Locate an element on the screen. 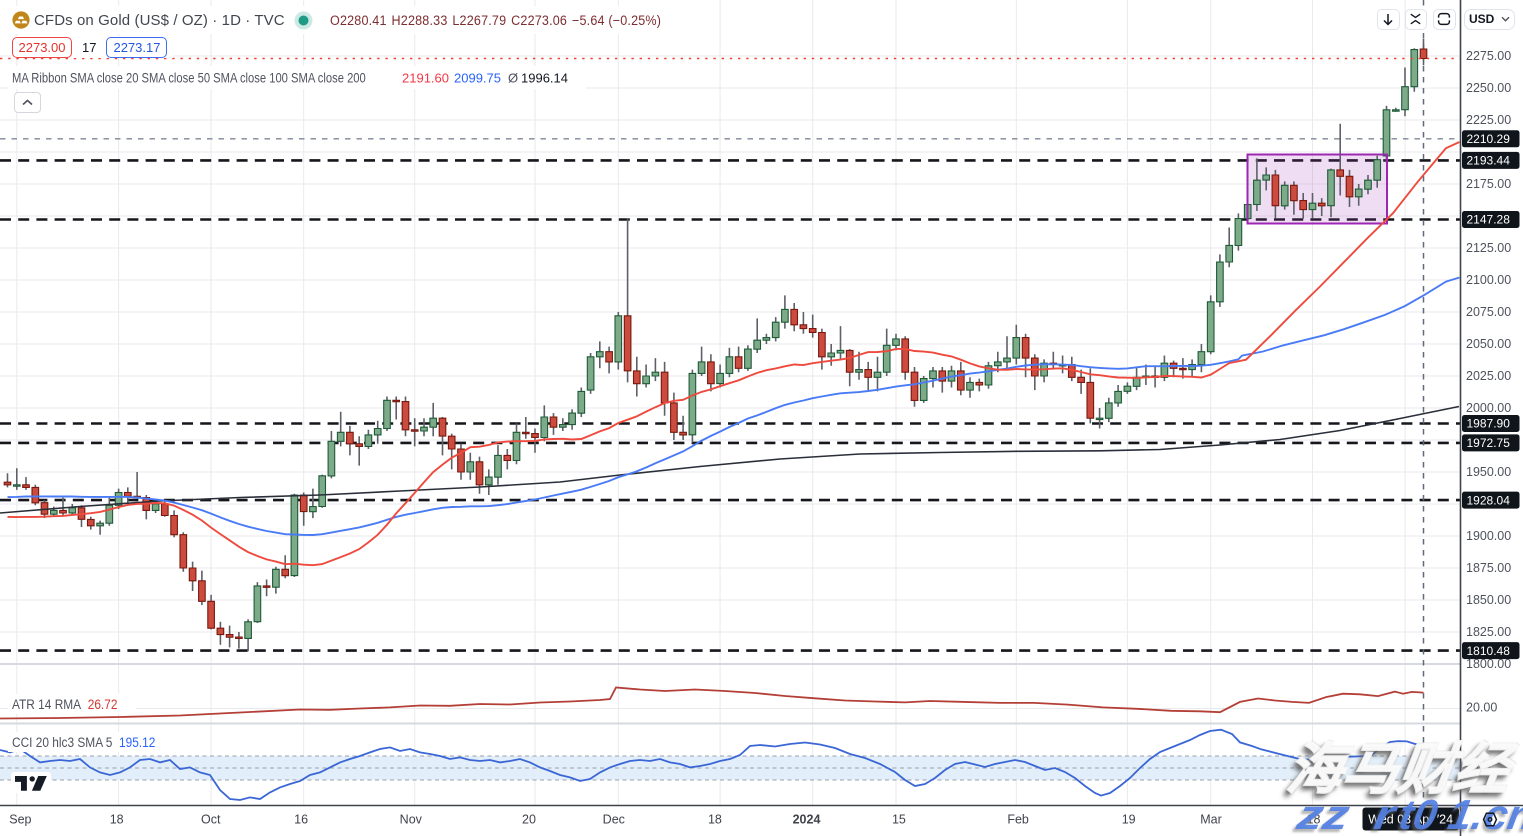 The image size is (1523, 836). svg-text: 2225.00 is located at coordinates (1488, 120).